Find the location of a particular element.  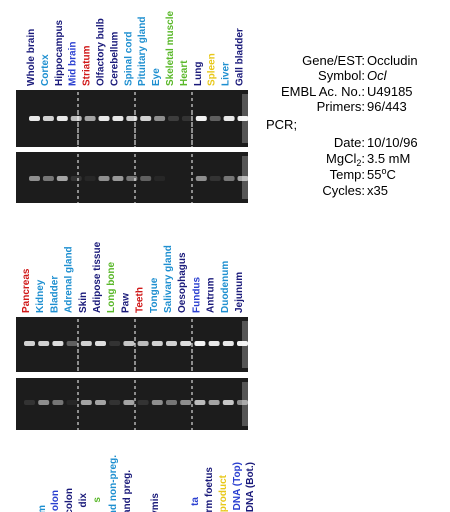

lane-label: Skin is located at coordinates (83, 302).